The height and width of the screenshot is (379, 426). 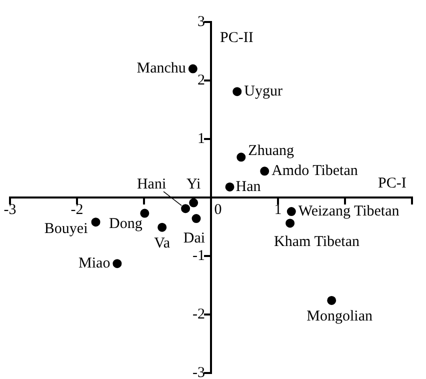 What do you see at coordinates (278, 210) in the screenshot?
I see `x-tick-label: 1` at bounding box center [278, 210].